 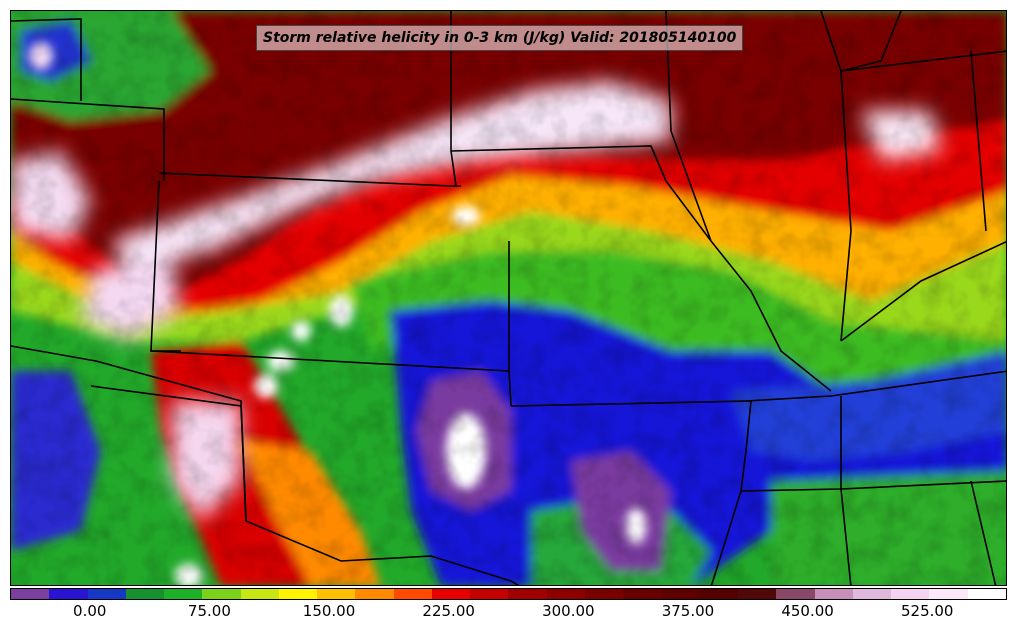 I want to click on border-ms-al, so click(x=846, y=490).